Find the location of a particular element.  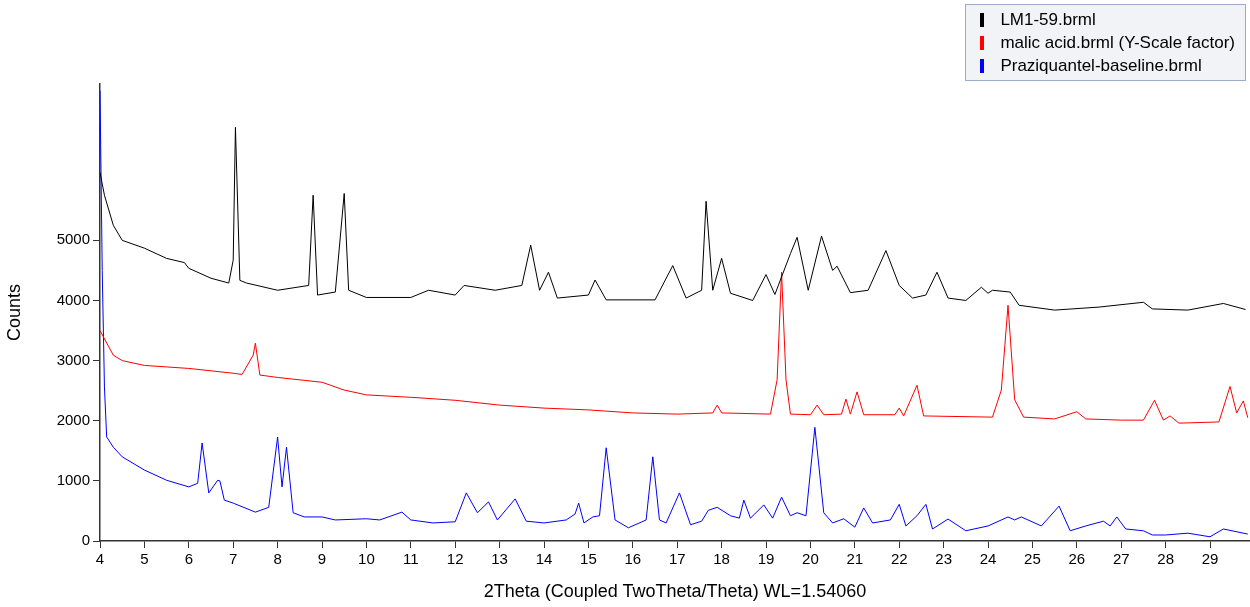

legend-label: Praziquantel-baseline.brml is located at coordinates (1101, 65).